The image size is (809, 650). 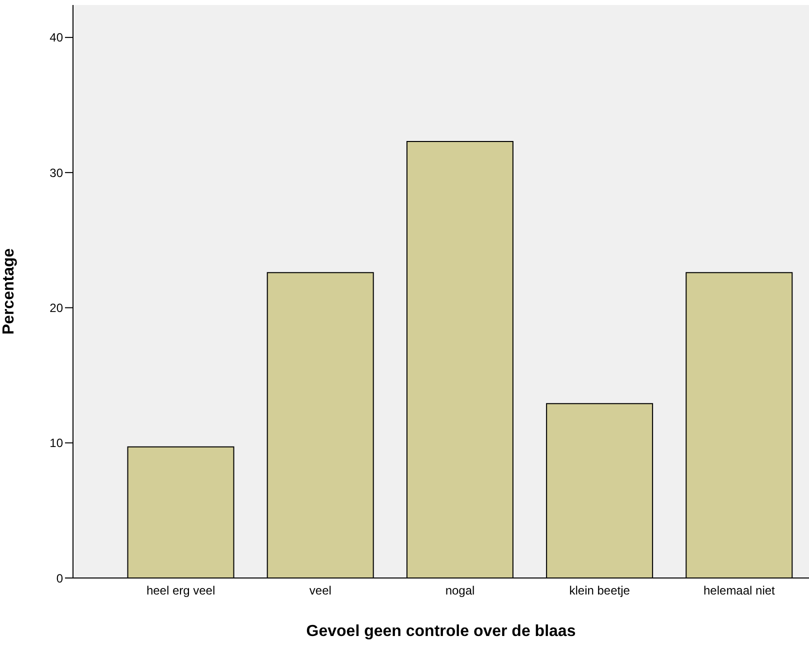 I want to click on x-axis-title: Gevoel geen controle over de blaas, so click(x=441, y=631).